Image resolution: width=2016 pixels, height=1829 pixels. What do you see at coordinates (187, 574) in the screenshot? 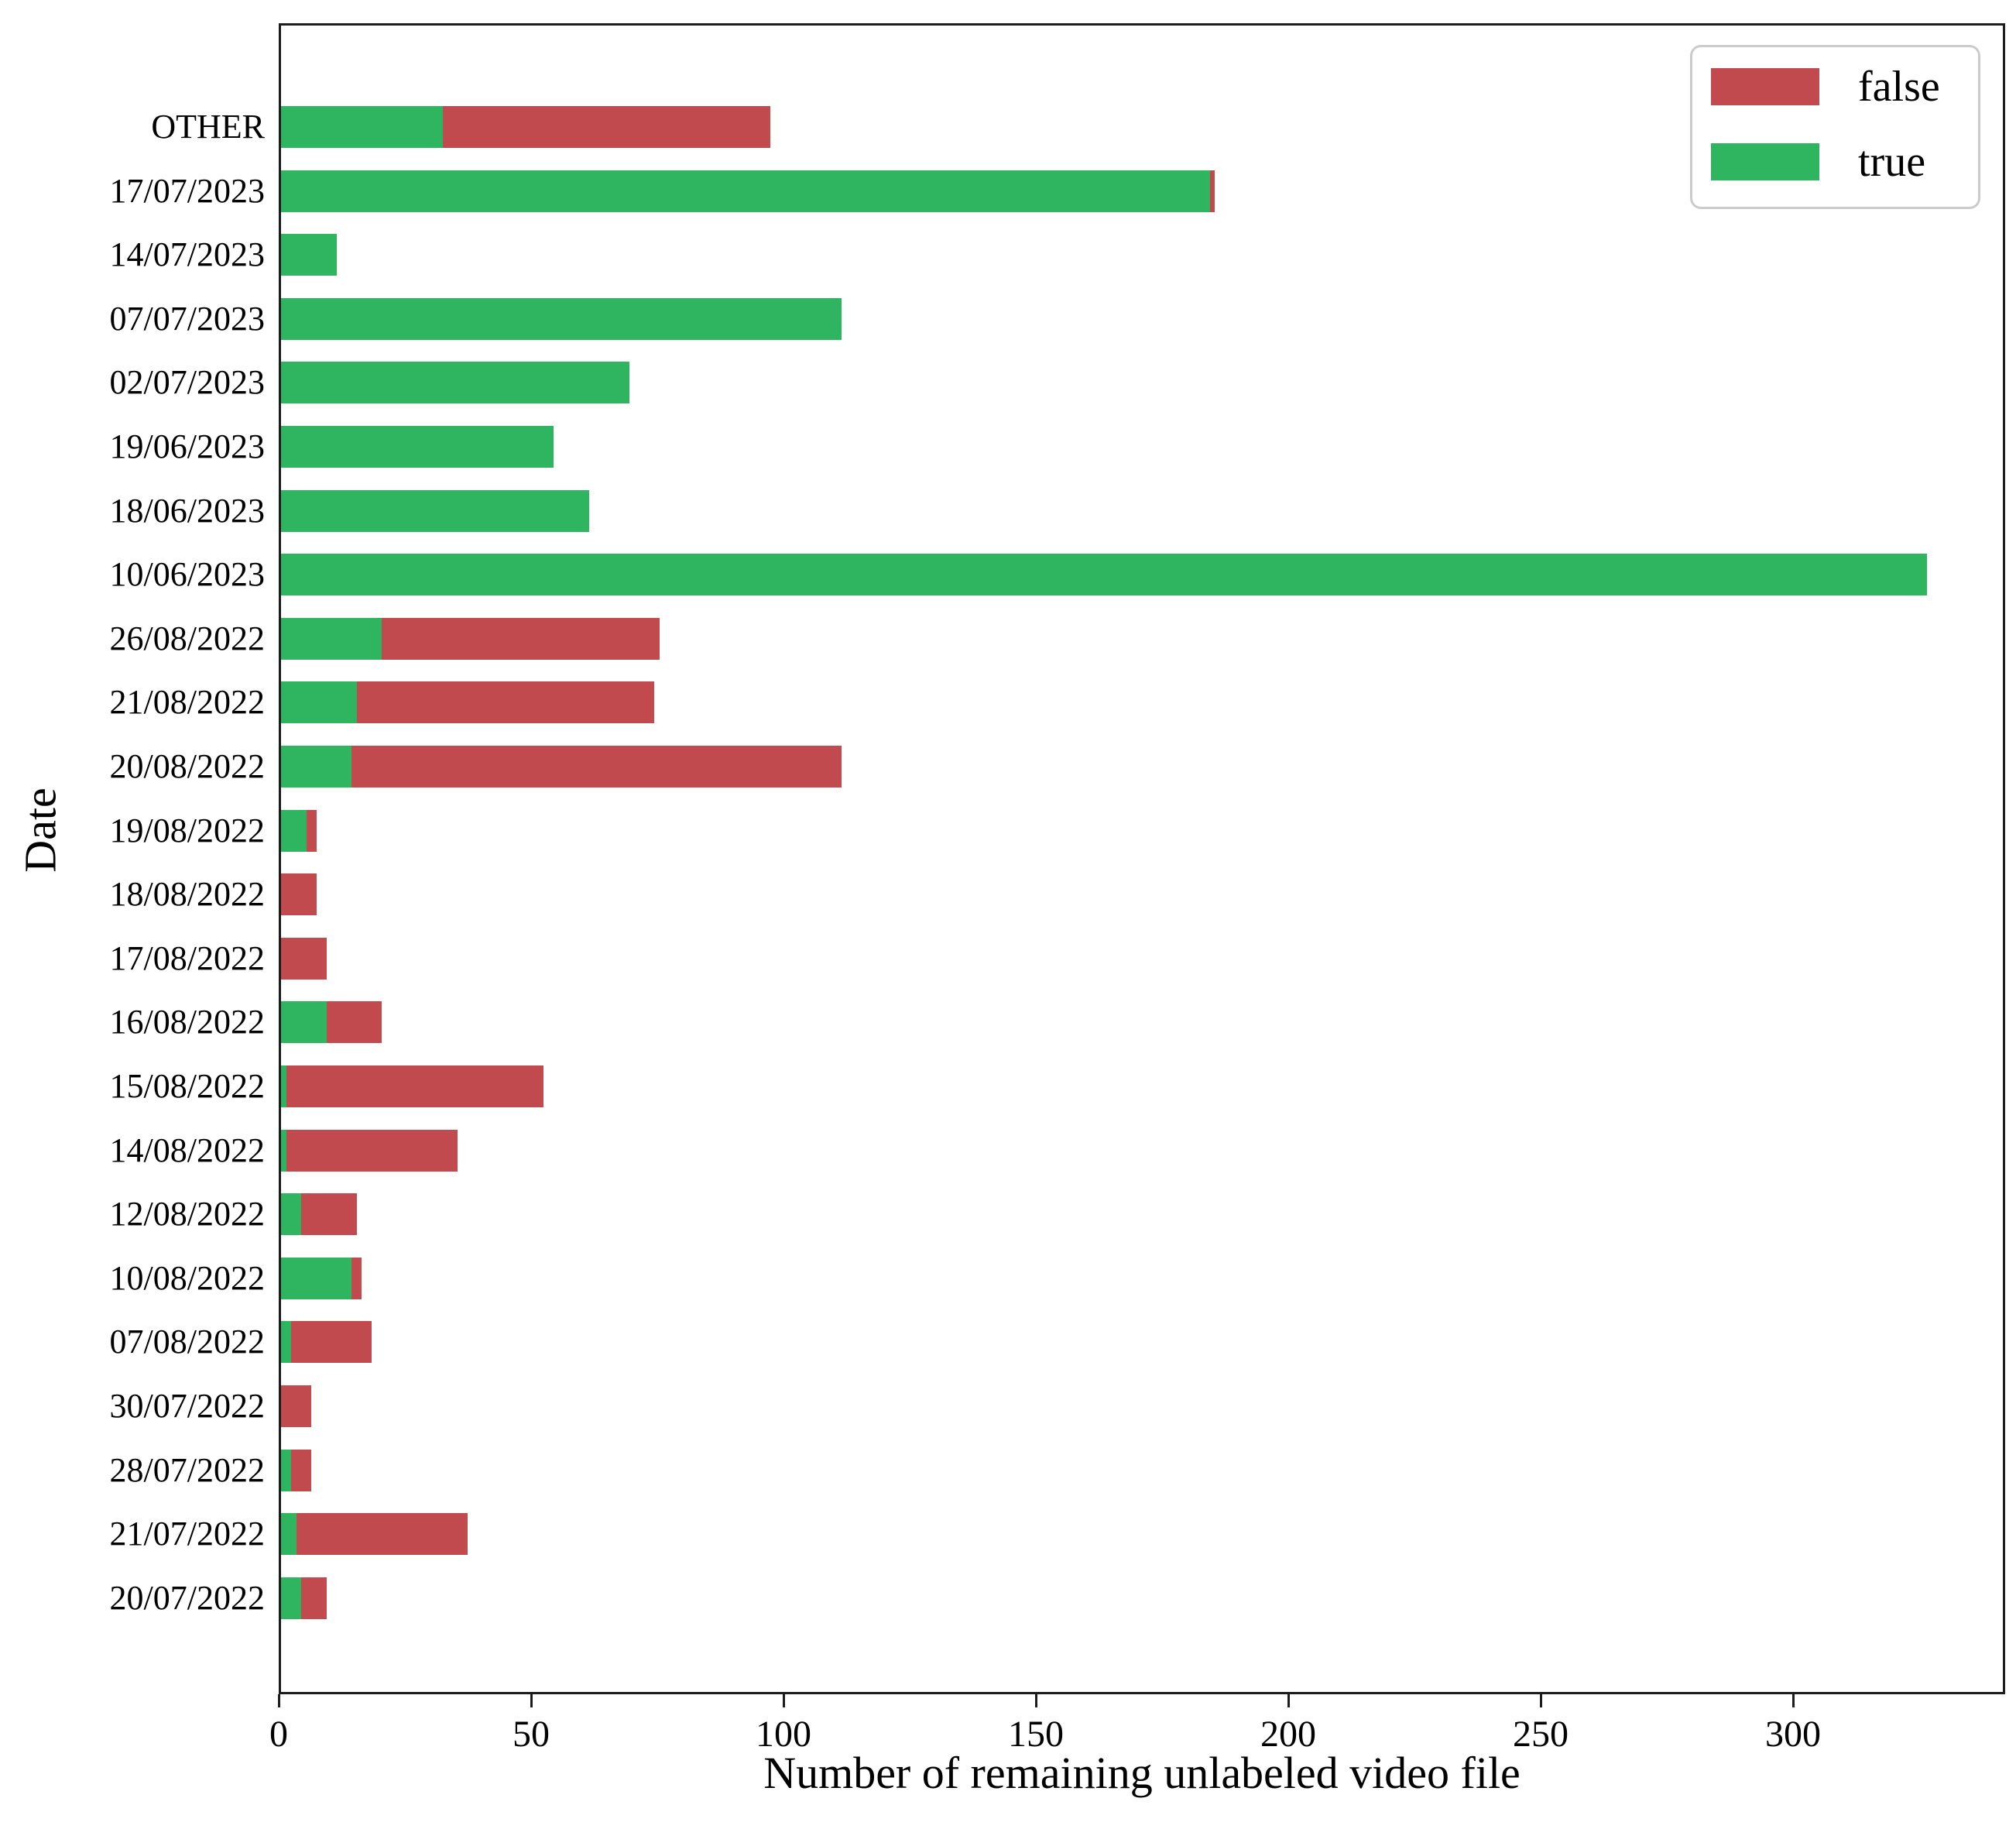
I see `y-tick-label: 10/06/2023` at bounding box center [187, 574].